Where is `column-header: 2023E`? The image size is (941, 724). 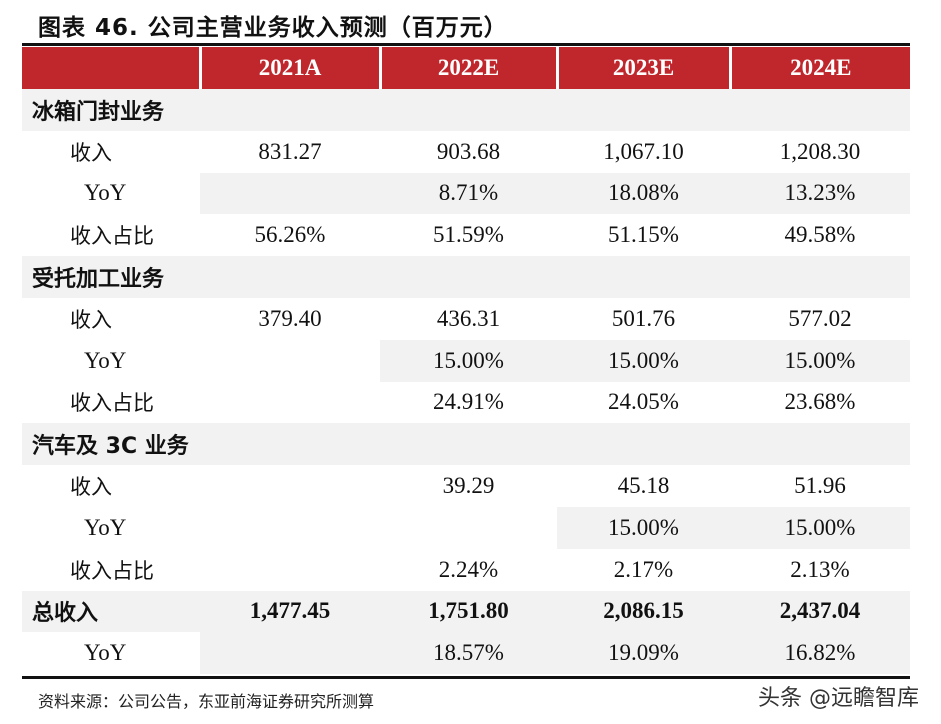 column-header: 2023E is located at coordinates (642, 68).